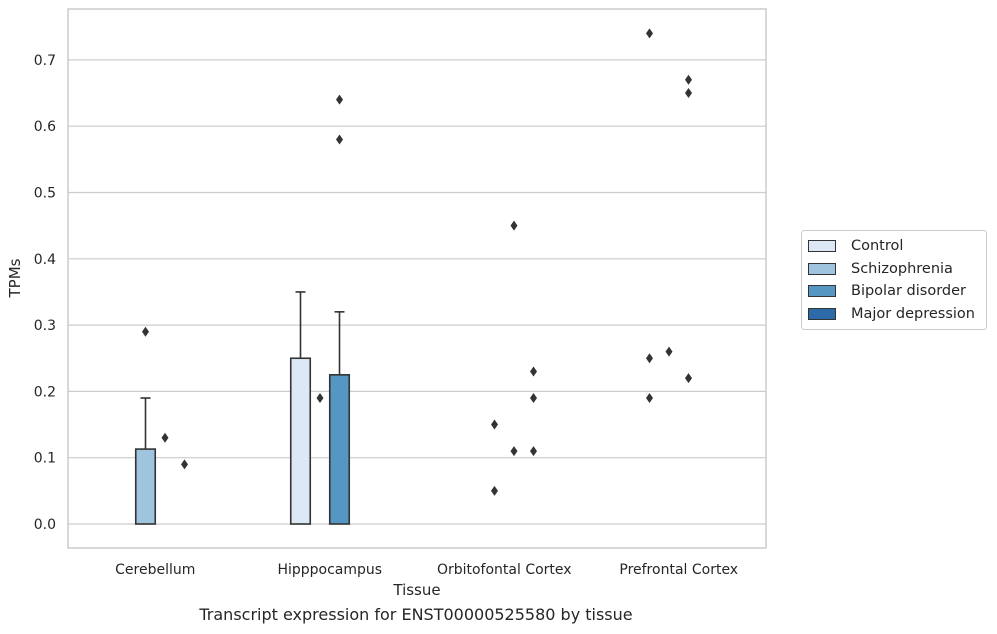 This screenshot has width=997, height=634. I want to click on legend-item: Control, so click(894, 246).